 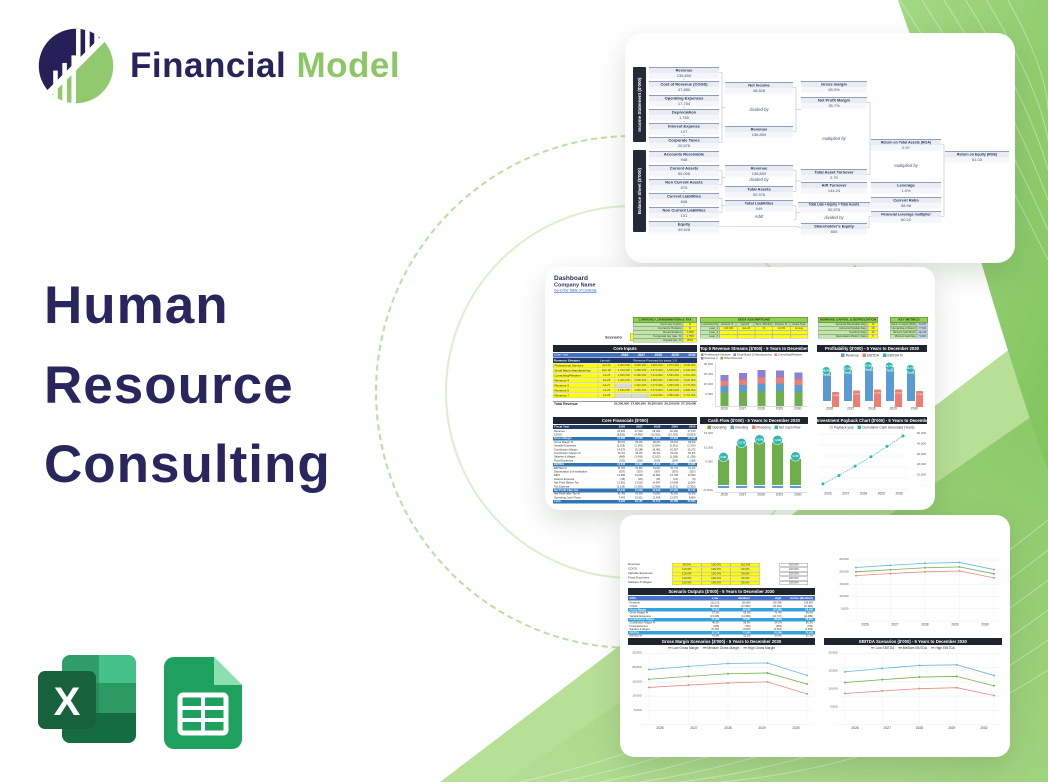 I want to click on row-label: Currency Outputs, so click(x=658, y=328).